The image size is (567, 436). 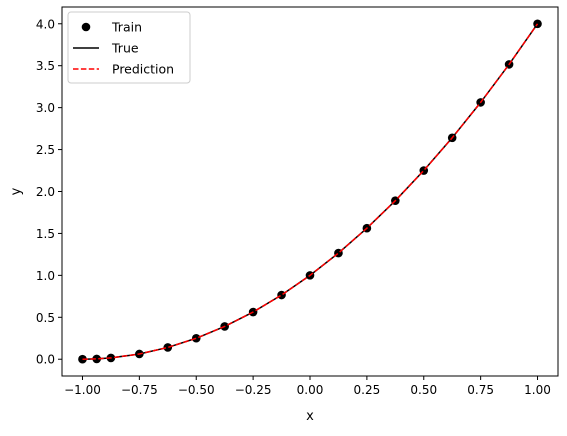 What do you see at coordinates (139, 390) in the screenshot?
I see `x-tick-label: −0.75` at bounding box center [139, 390].